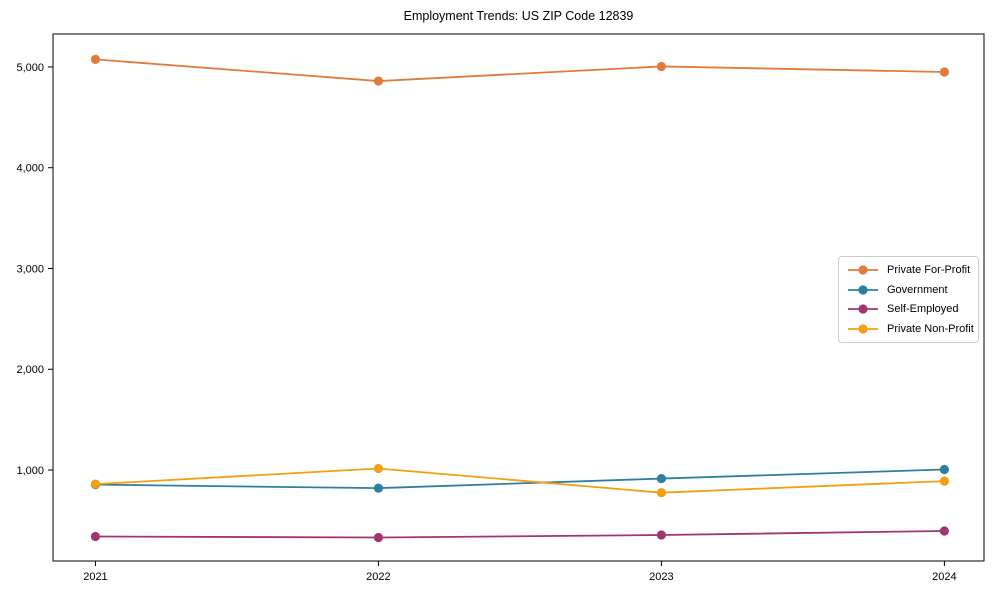 Image resolution: width=1000 pixels, height=600 pixels. Describe the element at coordinates (520, 534) in the screenshot. I see `line-self-employed` at that location.